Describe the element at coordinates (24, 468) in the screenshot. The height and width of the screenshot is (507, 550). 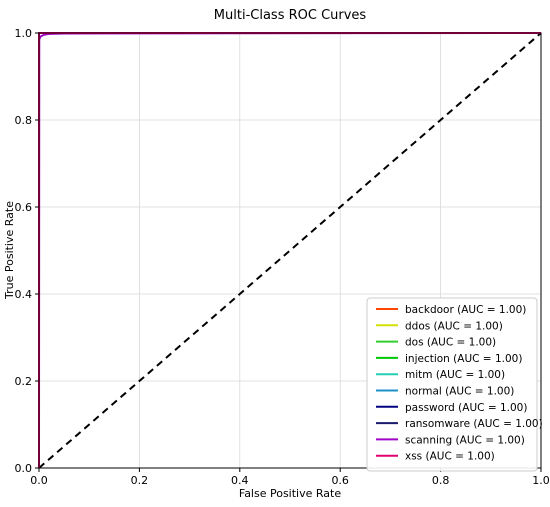
I see `y-tick-label: 0.0` at that location.